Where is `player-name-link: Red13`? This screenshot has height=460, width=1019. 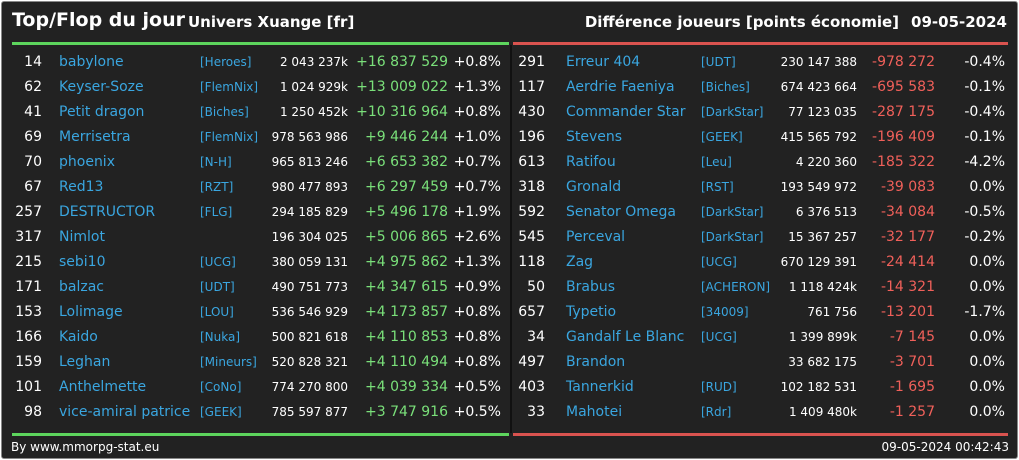
player-name-link: Red13 is located at coordinates (81, 187).